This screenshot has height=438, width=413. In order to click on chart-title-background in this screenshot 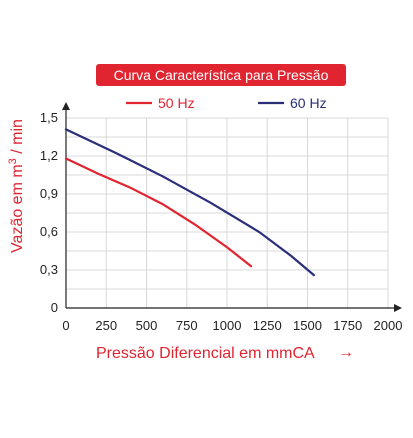, I will do `click(221, 75)`.